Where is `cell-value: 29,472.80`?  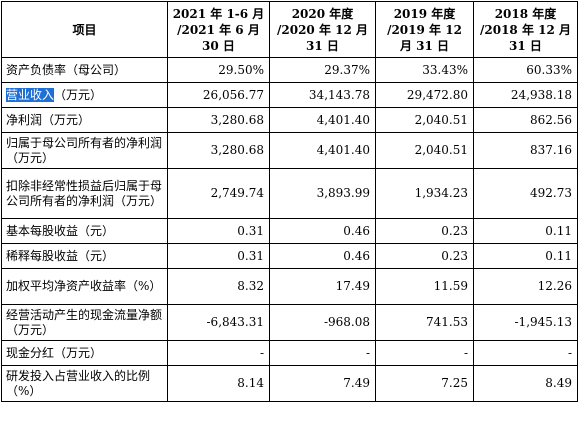
cell-value: 29,472.80 is located at coordinates (424, 95).